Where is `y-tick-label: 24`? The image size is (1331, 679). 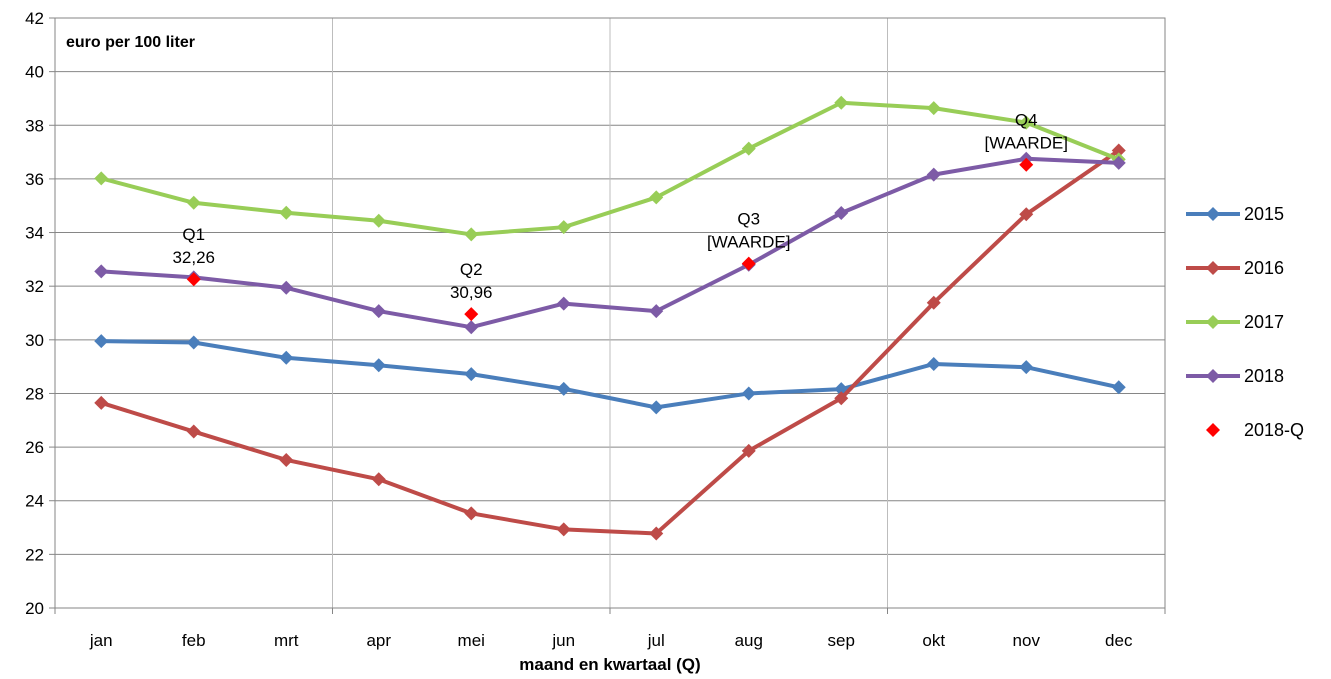
y-tick-label: 24 is located at coordinates (34, 501).